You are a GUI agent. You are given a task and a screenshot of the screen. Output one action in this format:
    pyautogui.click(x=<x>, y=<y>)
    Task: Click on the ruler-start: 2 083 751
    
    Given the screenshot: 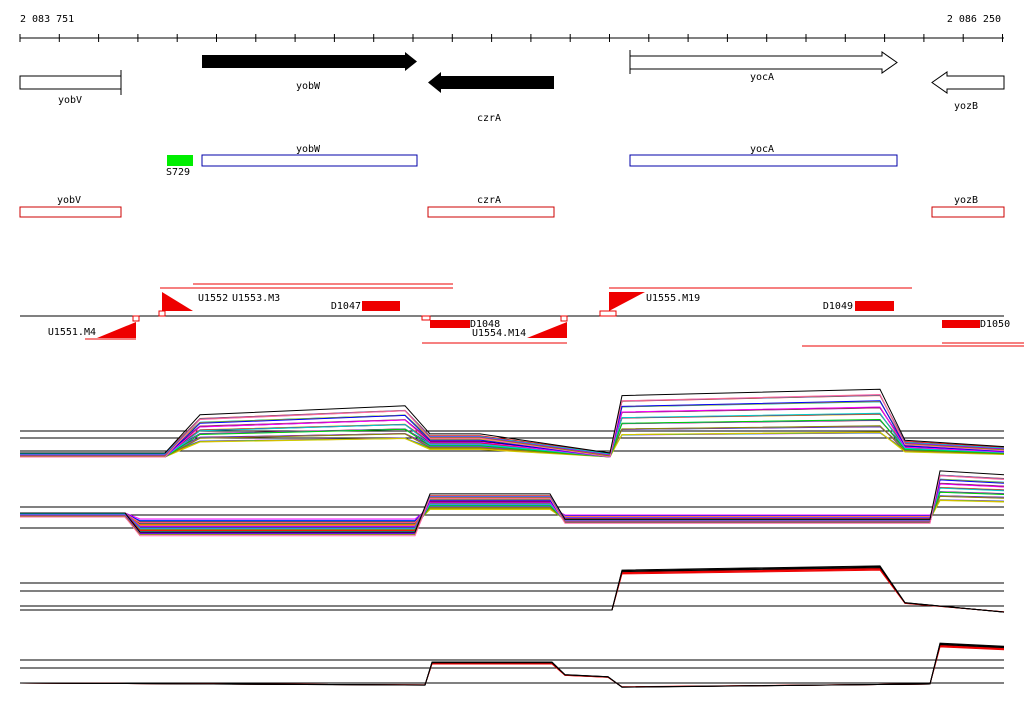 What is the action you would take?
    pyautogui.click(x=47, y=19)
    